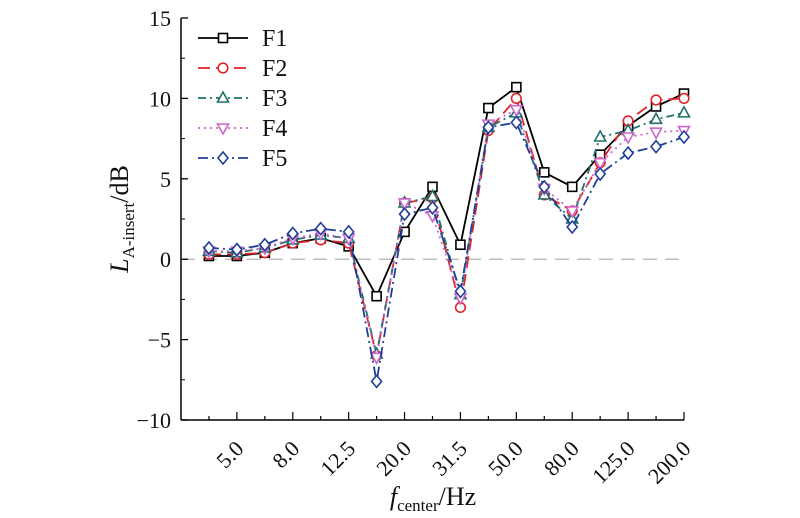 This screenshot has width=800, height=518. Describe the element at coordinates (154, 420) in the screenshot. I see `y-tick-label: −10` at that location.